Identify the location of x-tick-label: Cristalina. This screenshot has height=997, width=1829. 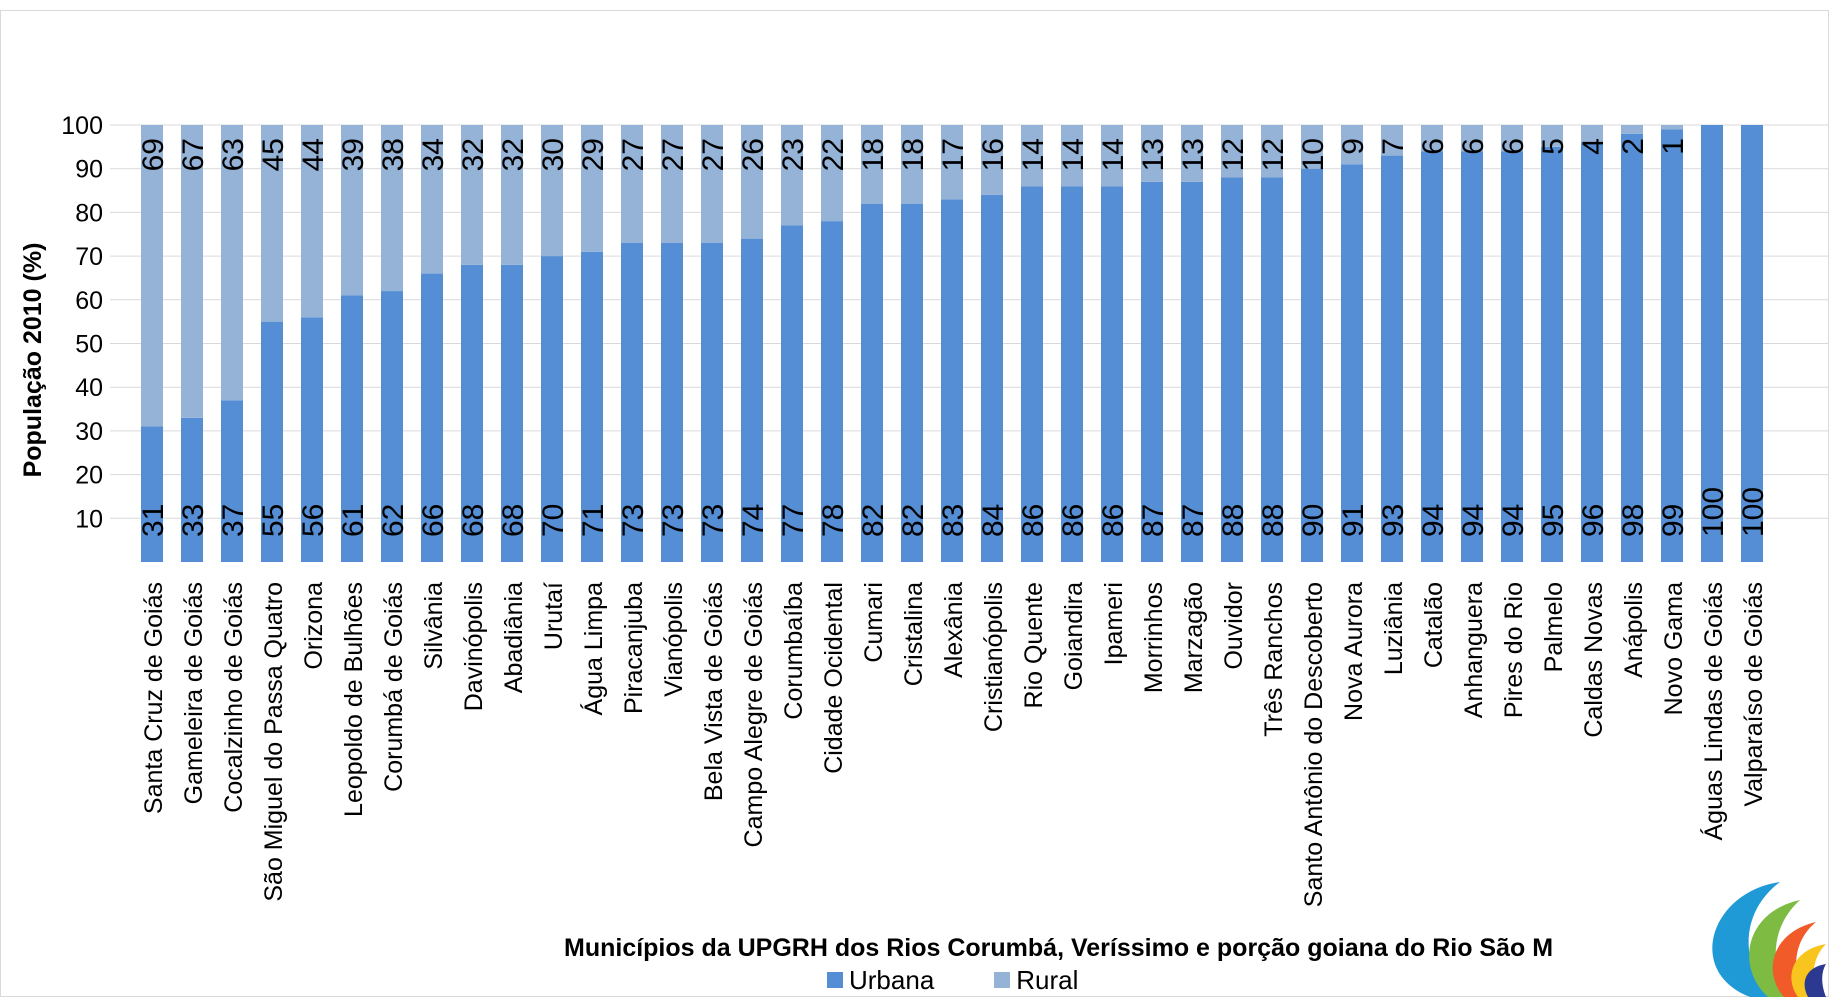
(914, 634).